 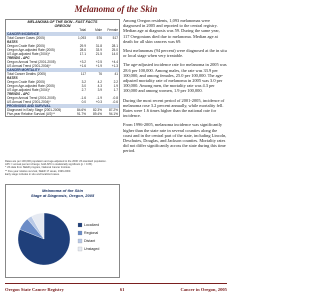 What do you see at coordinates (113, 110) in the screenshot?
I see `cell-value: 87.2%` at bounding box center [113, 110].